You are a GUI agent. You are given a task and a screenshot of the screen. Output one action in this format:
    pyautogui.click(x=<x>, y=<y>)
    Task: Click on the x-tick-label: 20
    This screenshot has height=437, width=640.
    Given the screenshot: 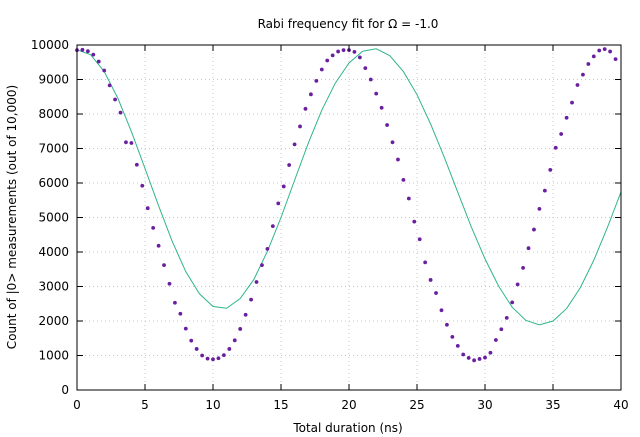 What is the action you would take?
    pyautogui.click(x=348, y=405)
    